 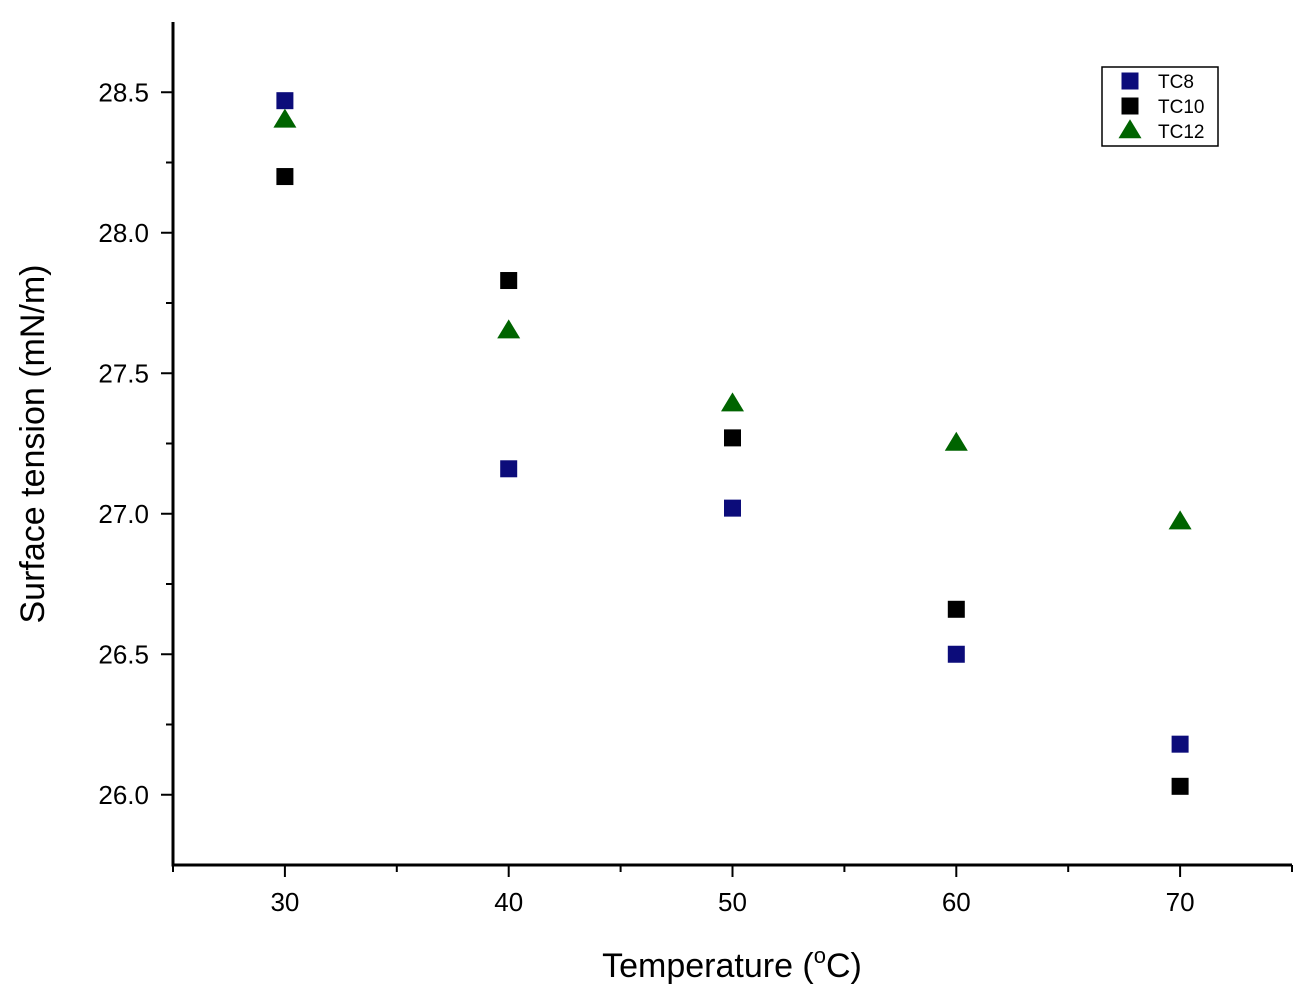 What do you see at coordinates (732, 902) in the screenshot?
I see `x-tick-label: 50` at bounding box center [732, 902].